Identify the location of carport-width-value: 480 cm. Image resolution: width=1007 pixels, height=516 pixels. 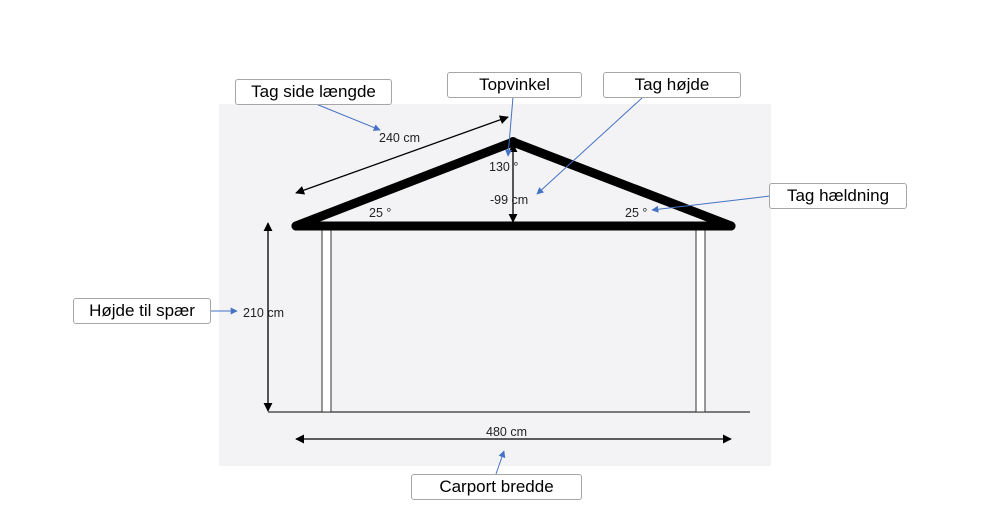
(506, 432).